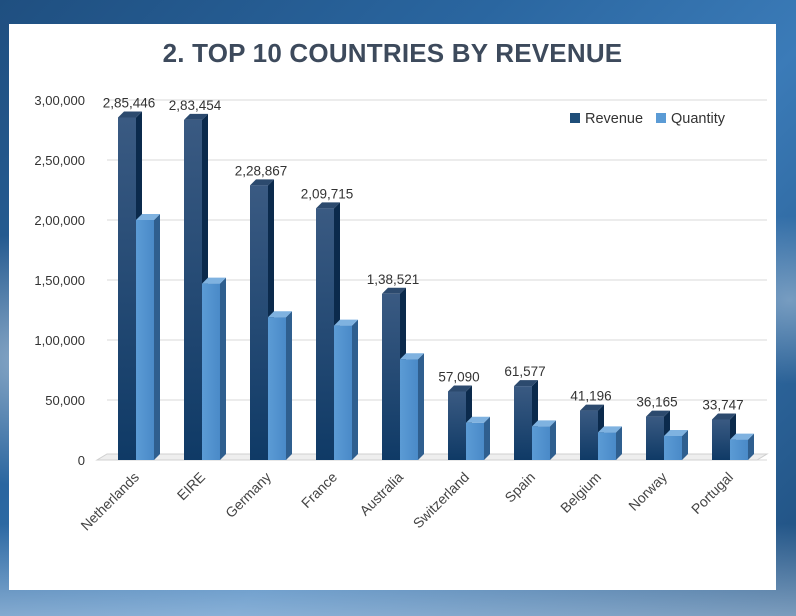  What do you see at coordinates (381, 494) in the screenshot?
I see `category-label: Australia` at bounding box center [381, 494].